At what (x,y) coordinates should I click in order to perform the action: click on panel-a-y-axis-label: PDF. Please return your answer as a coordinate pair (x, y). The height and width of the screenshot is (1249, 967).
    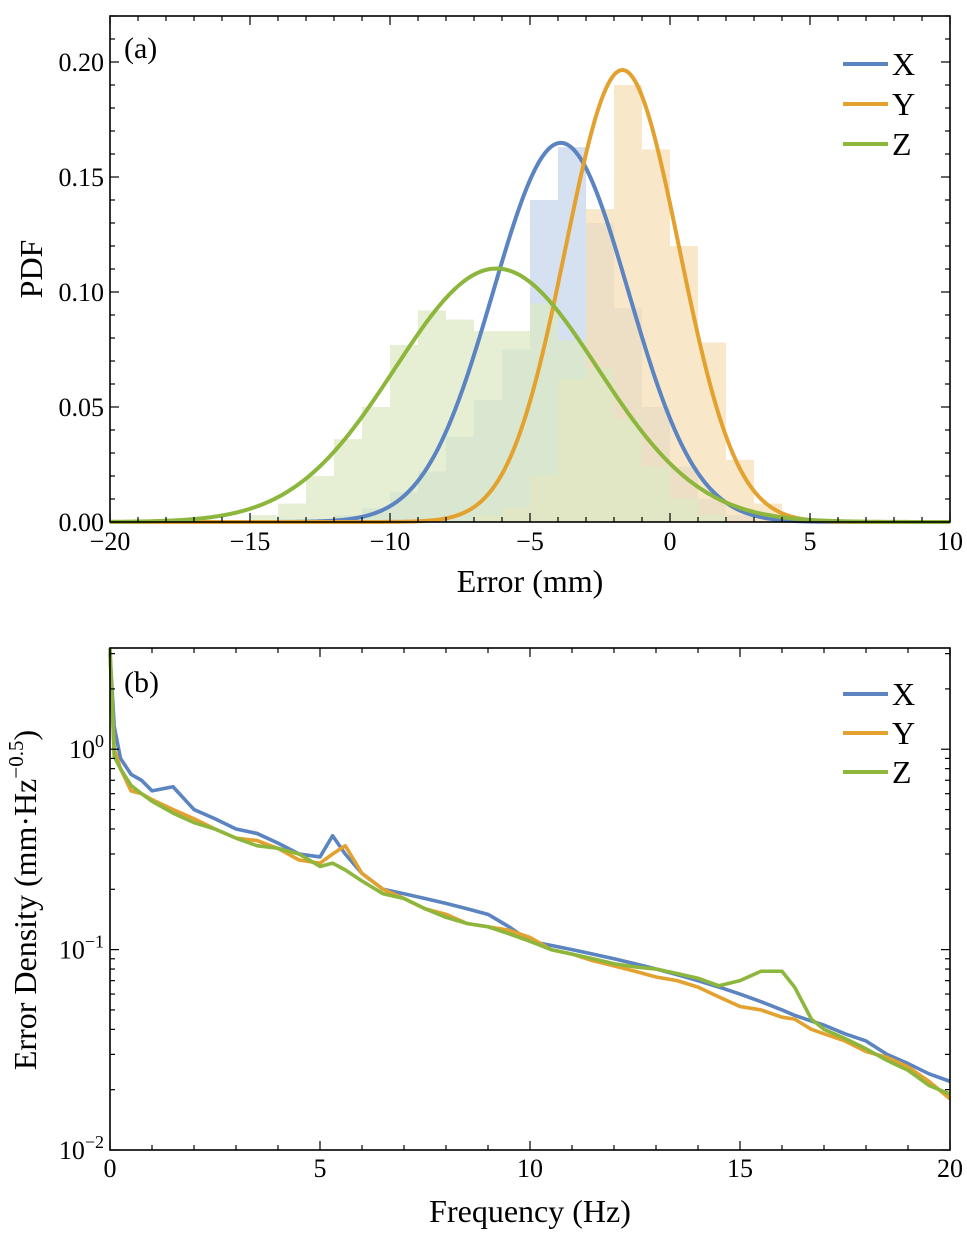
    Looking at the image, I should click on (31, 269).